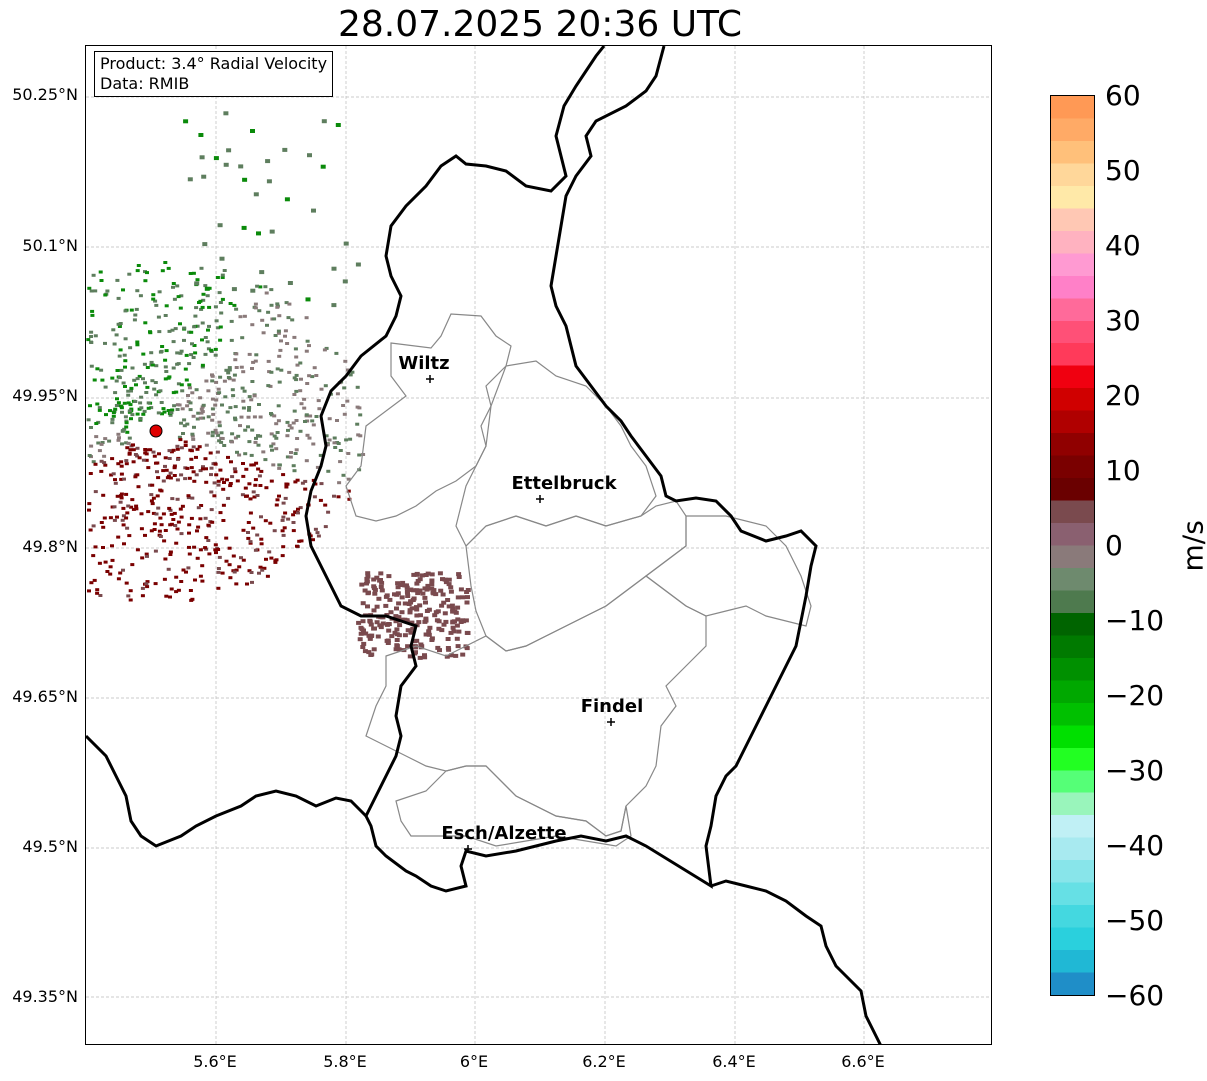  I want to click on canton-border-middle, so click(576, 576).